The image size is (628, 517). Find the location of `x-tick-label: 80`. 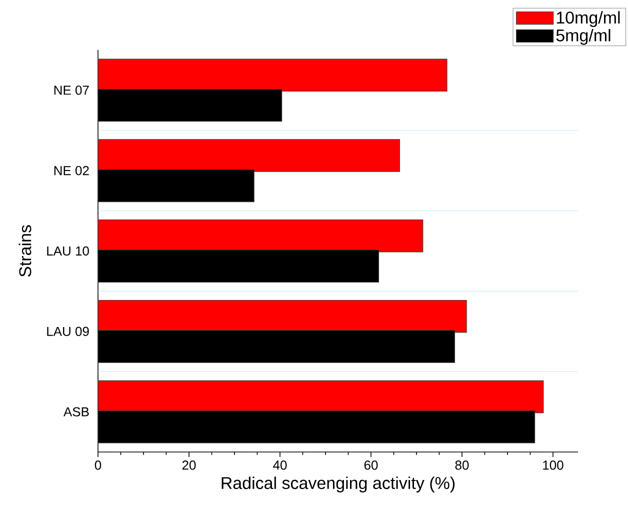

x-tick-label: 80 is located at coordinates (462, 465).